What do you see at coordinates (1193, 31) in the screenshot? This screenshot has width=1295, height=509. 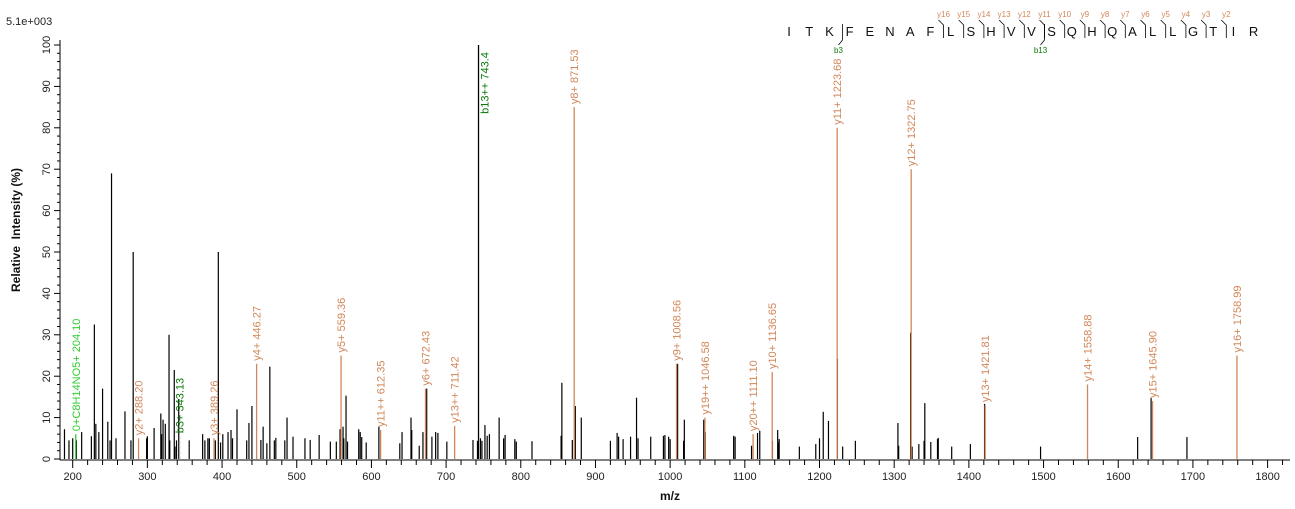 I see `residue: G` at bounding box center [1193, 31].